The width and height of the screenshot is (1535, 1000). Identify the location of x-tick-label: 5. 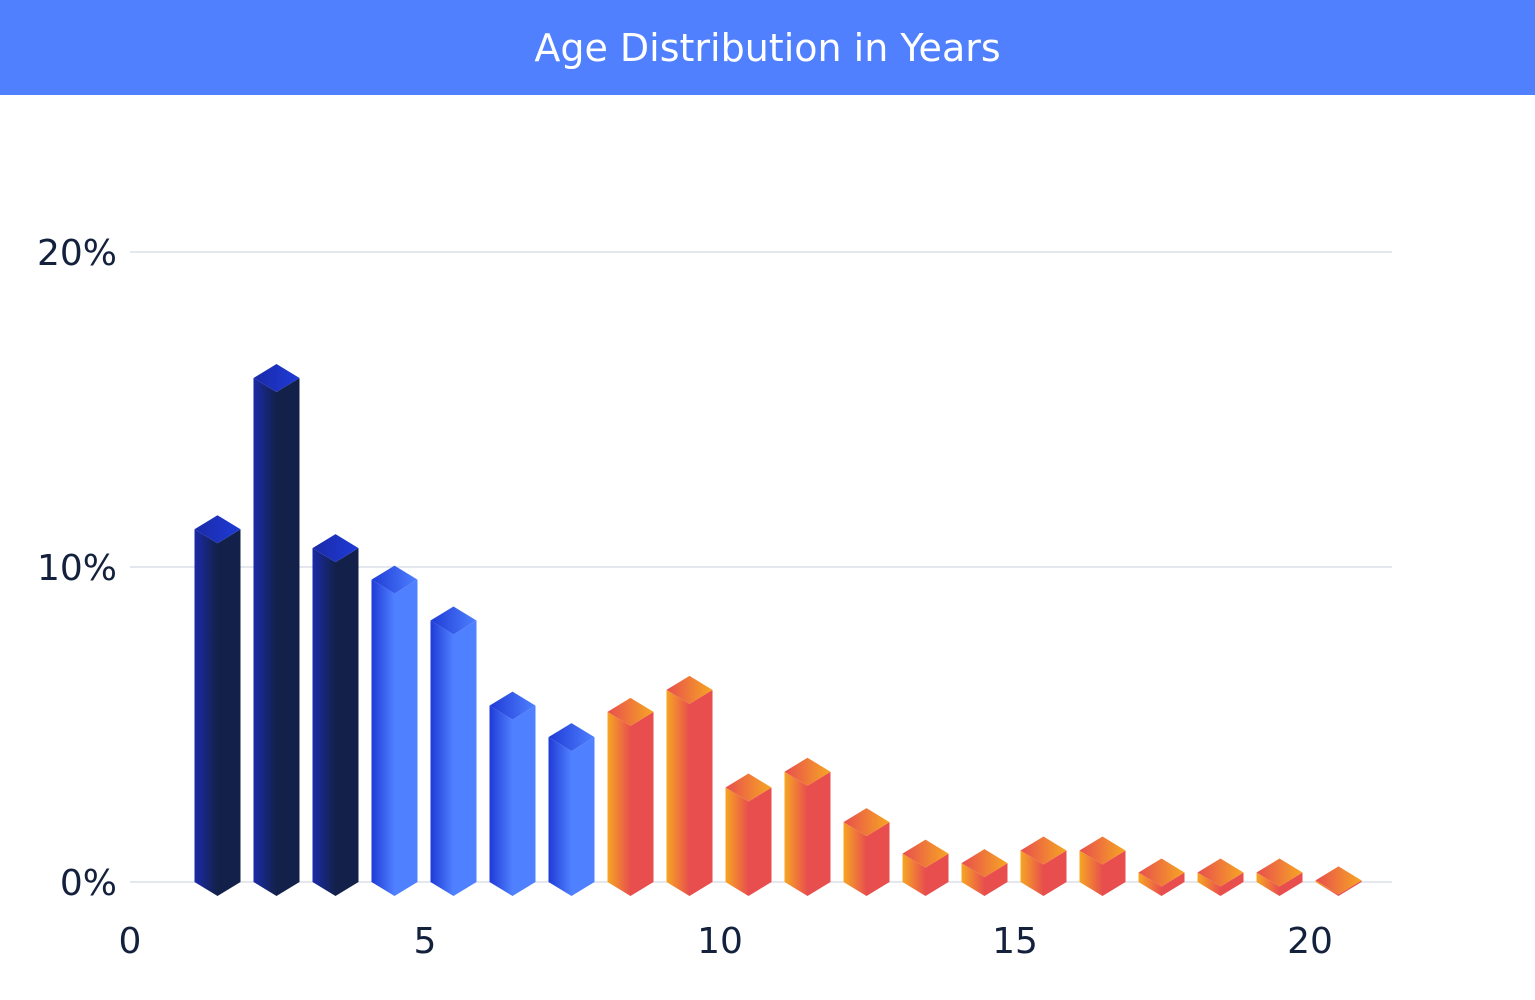
(425, 941).